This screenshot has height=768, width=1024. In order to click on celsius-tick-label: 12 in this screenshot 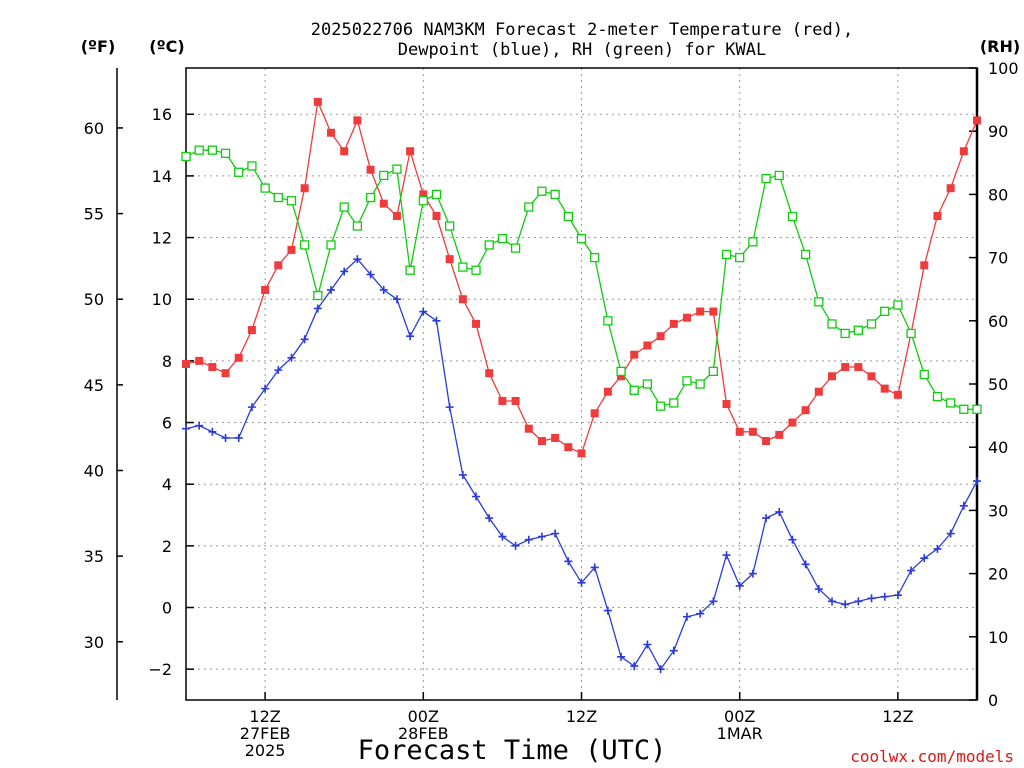, I will do `click(162, 238)`.